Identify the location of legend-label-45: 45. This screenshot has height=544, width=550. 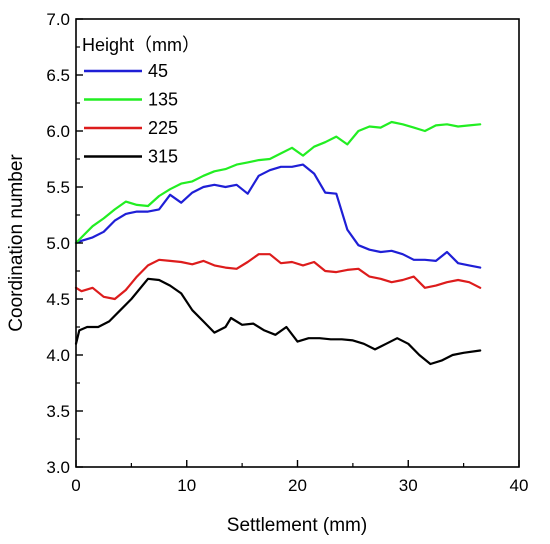
(158, 71).